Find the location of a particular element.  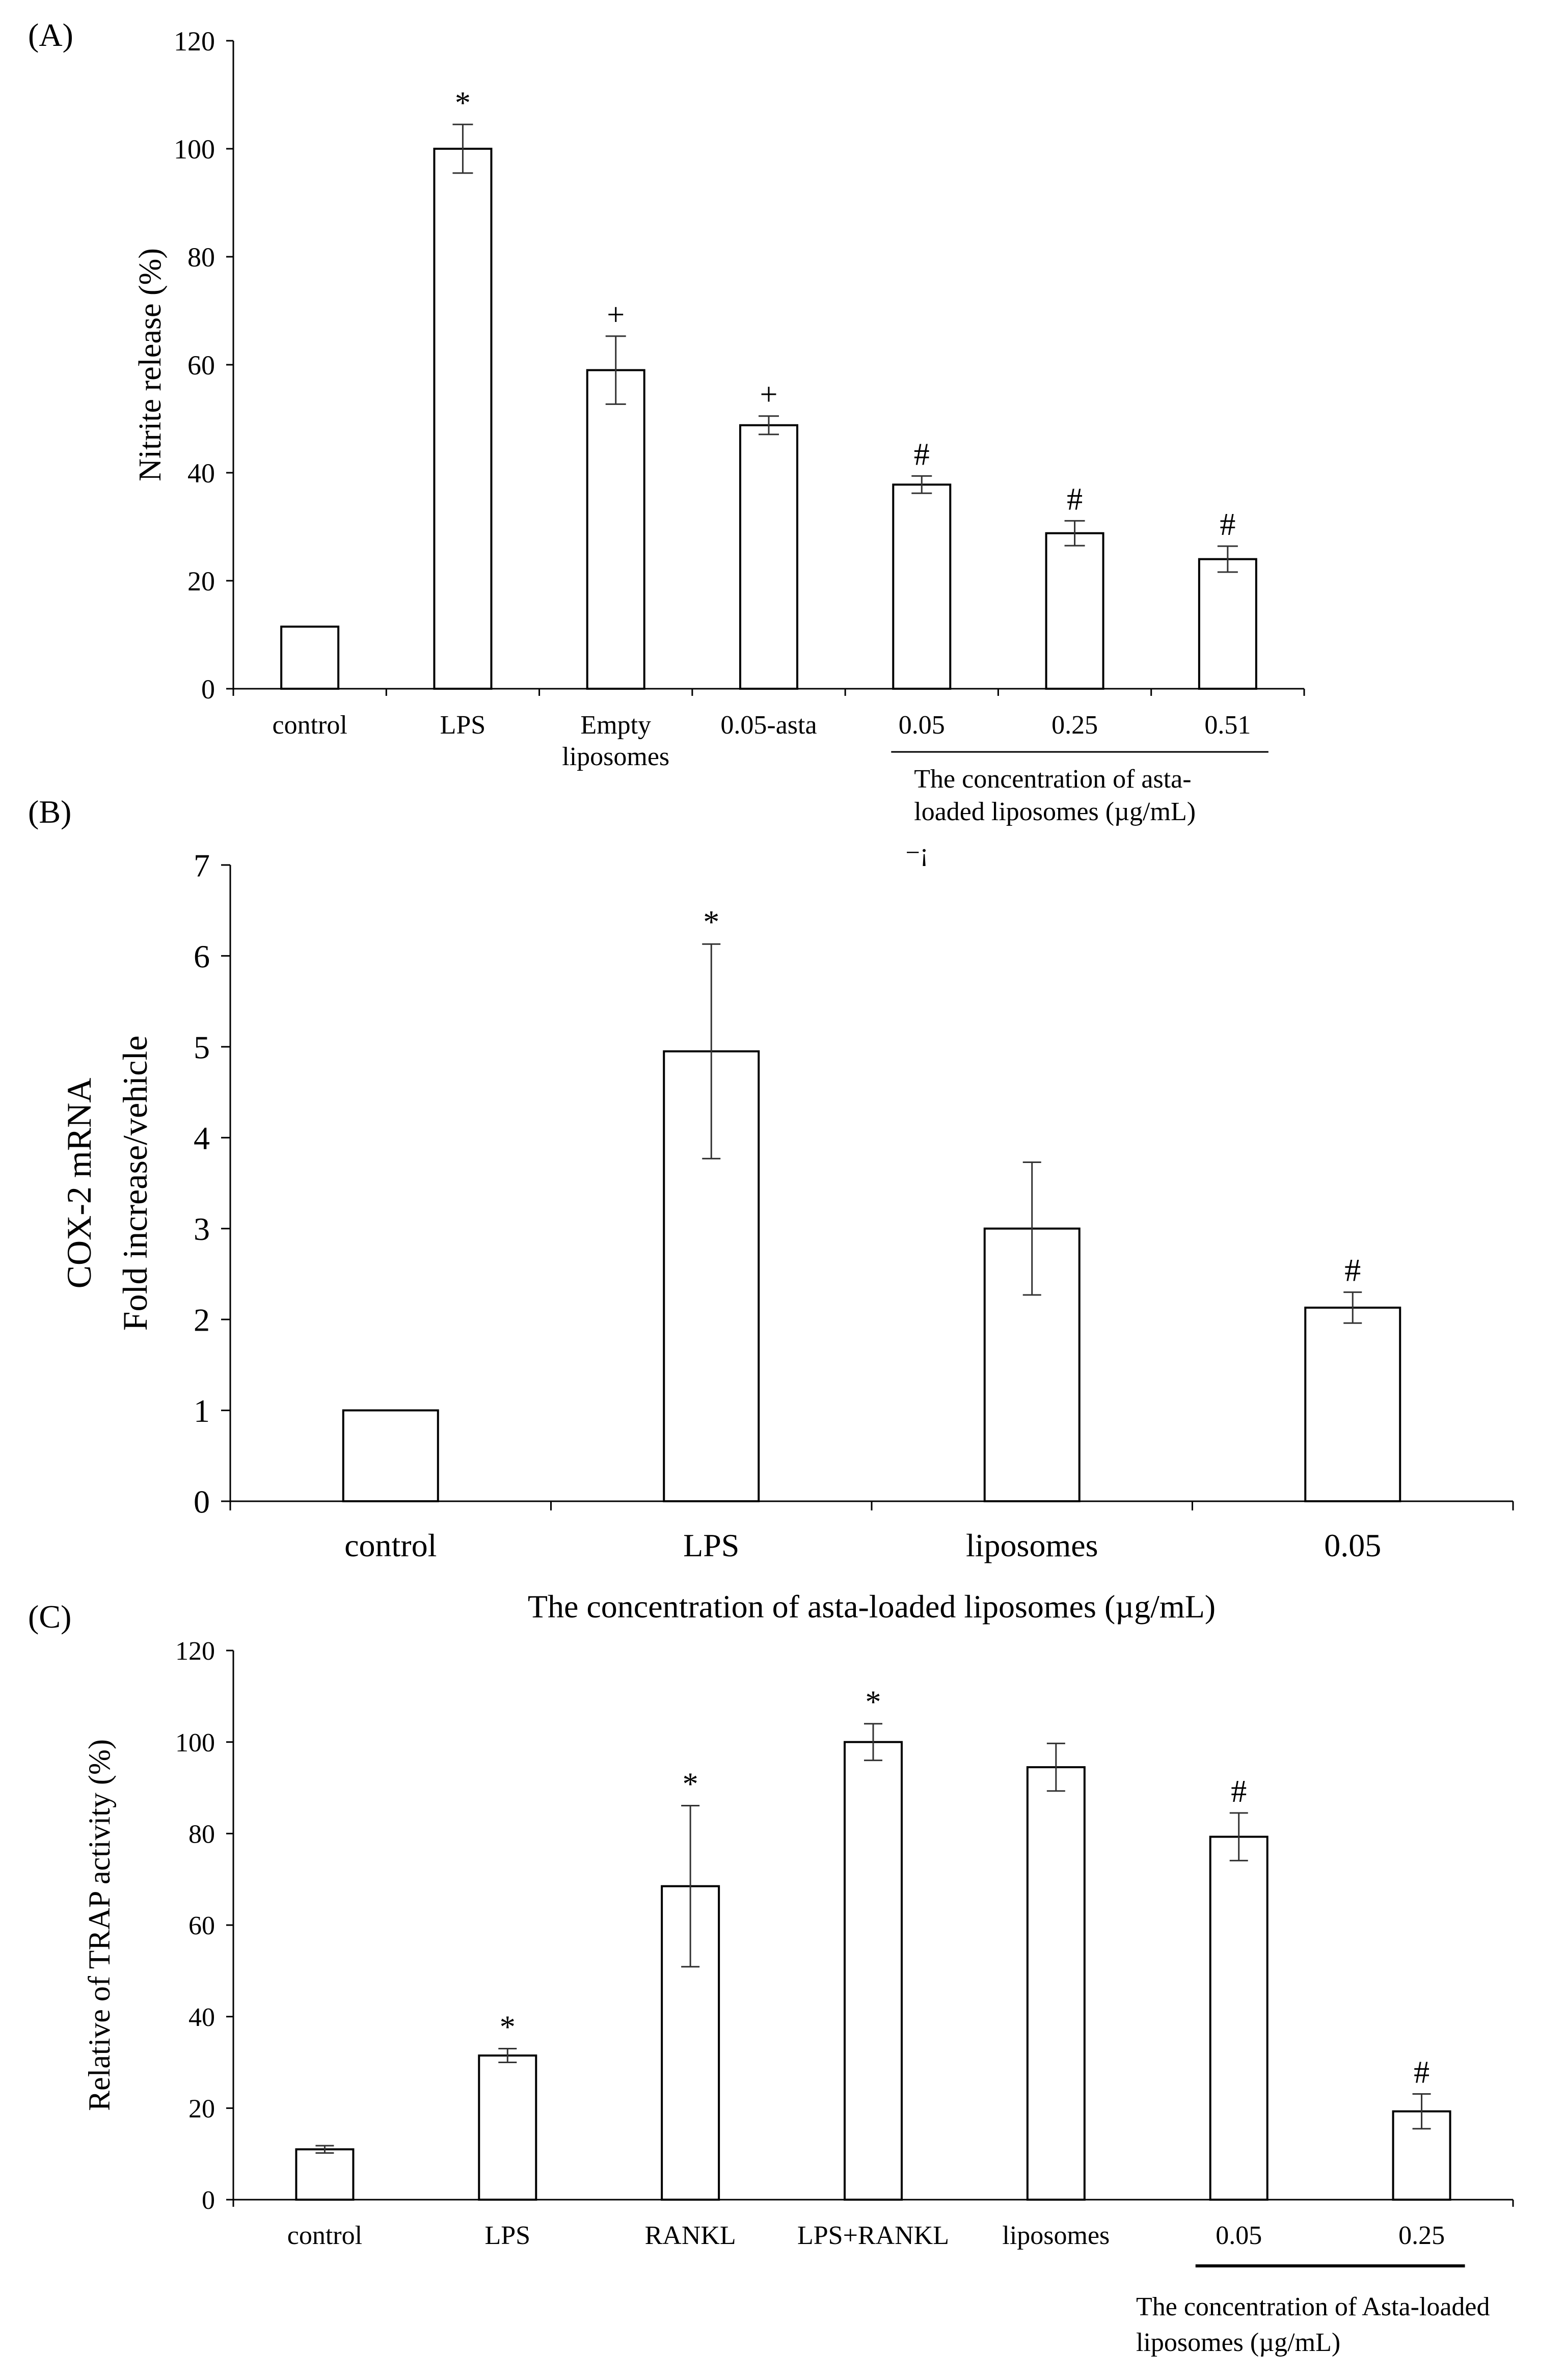

y-tick-label: 4 is located at coordinates (202, 1138).